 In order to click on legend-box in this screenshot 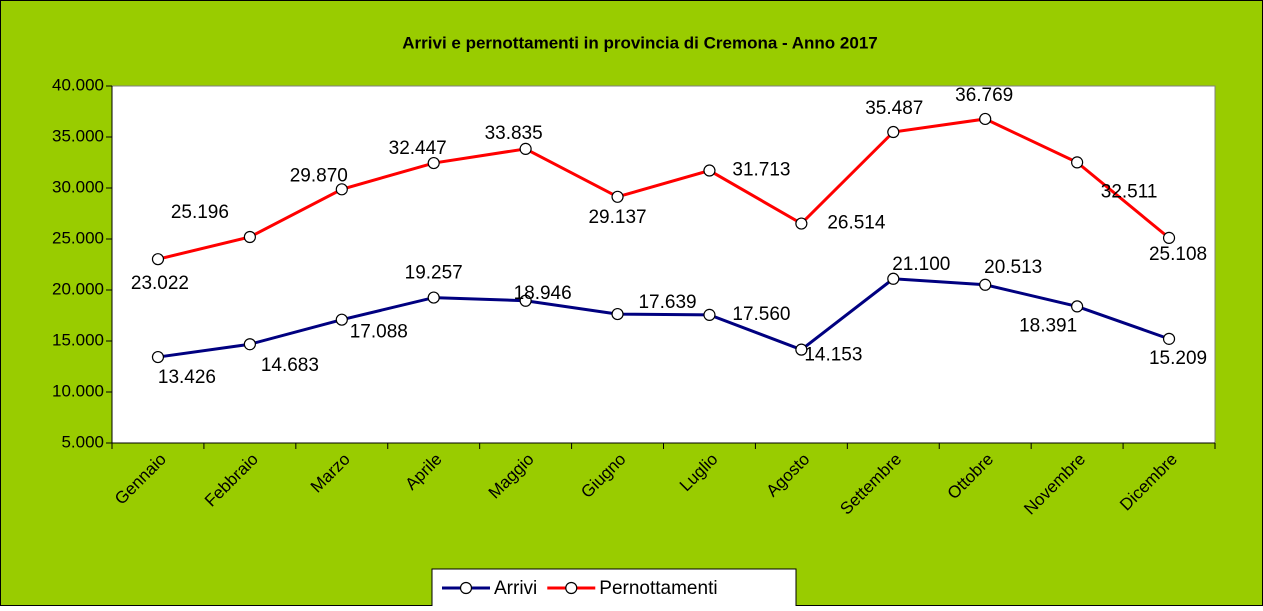, I will do `click(614, 589)`.